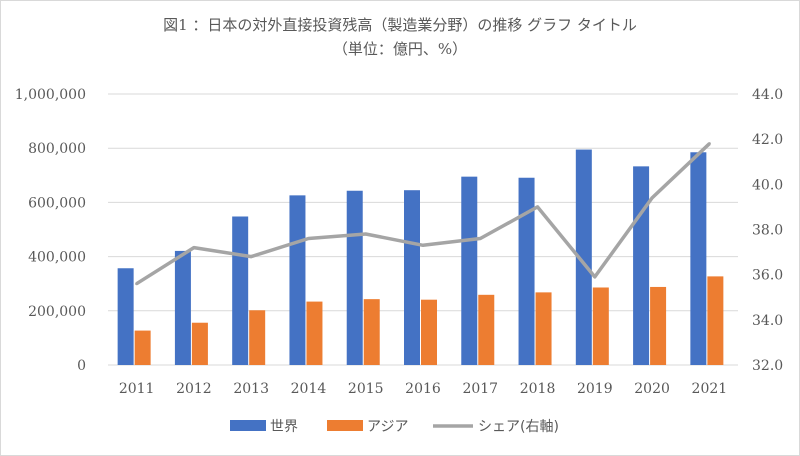 This screenshot has width=800, height=456. I want to click on x-tick-label: 2020, so click(652, 389).